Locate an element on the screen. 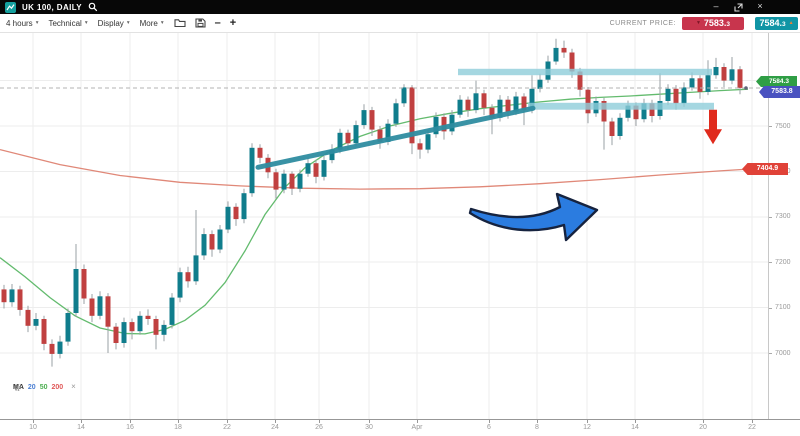 Image resolution: width=800 pixels, height=436 pixels. search-icon is located at coordinates (93, 7).